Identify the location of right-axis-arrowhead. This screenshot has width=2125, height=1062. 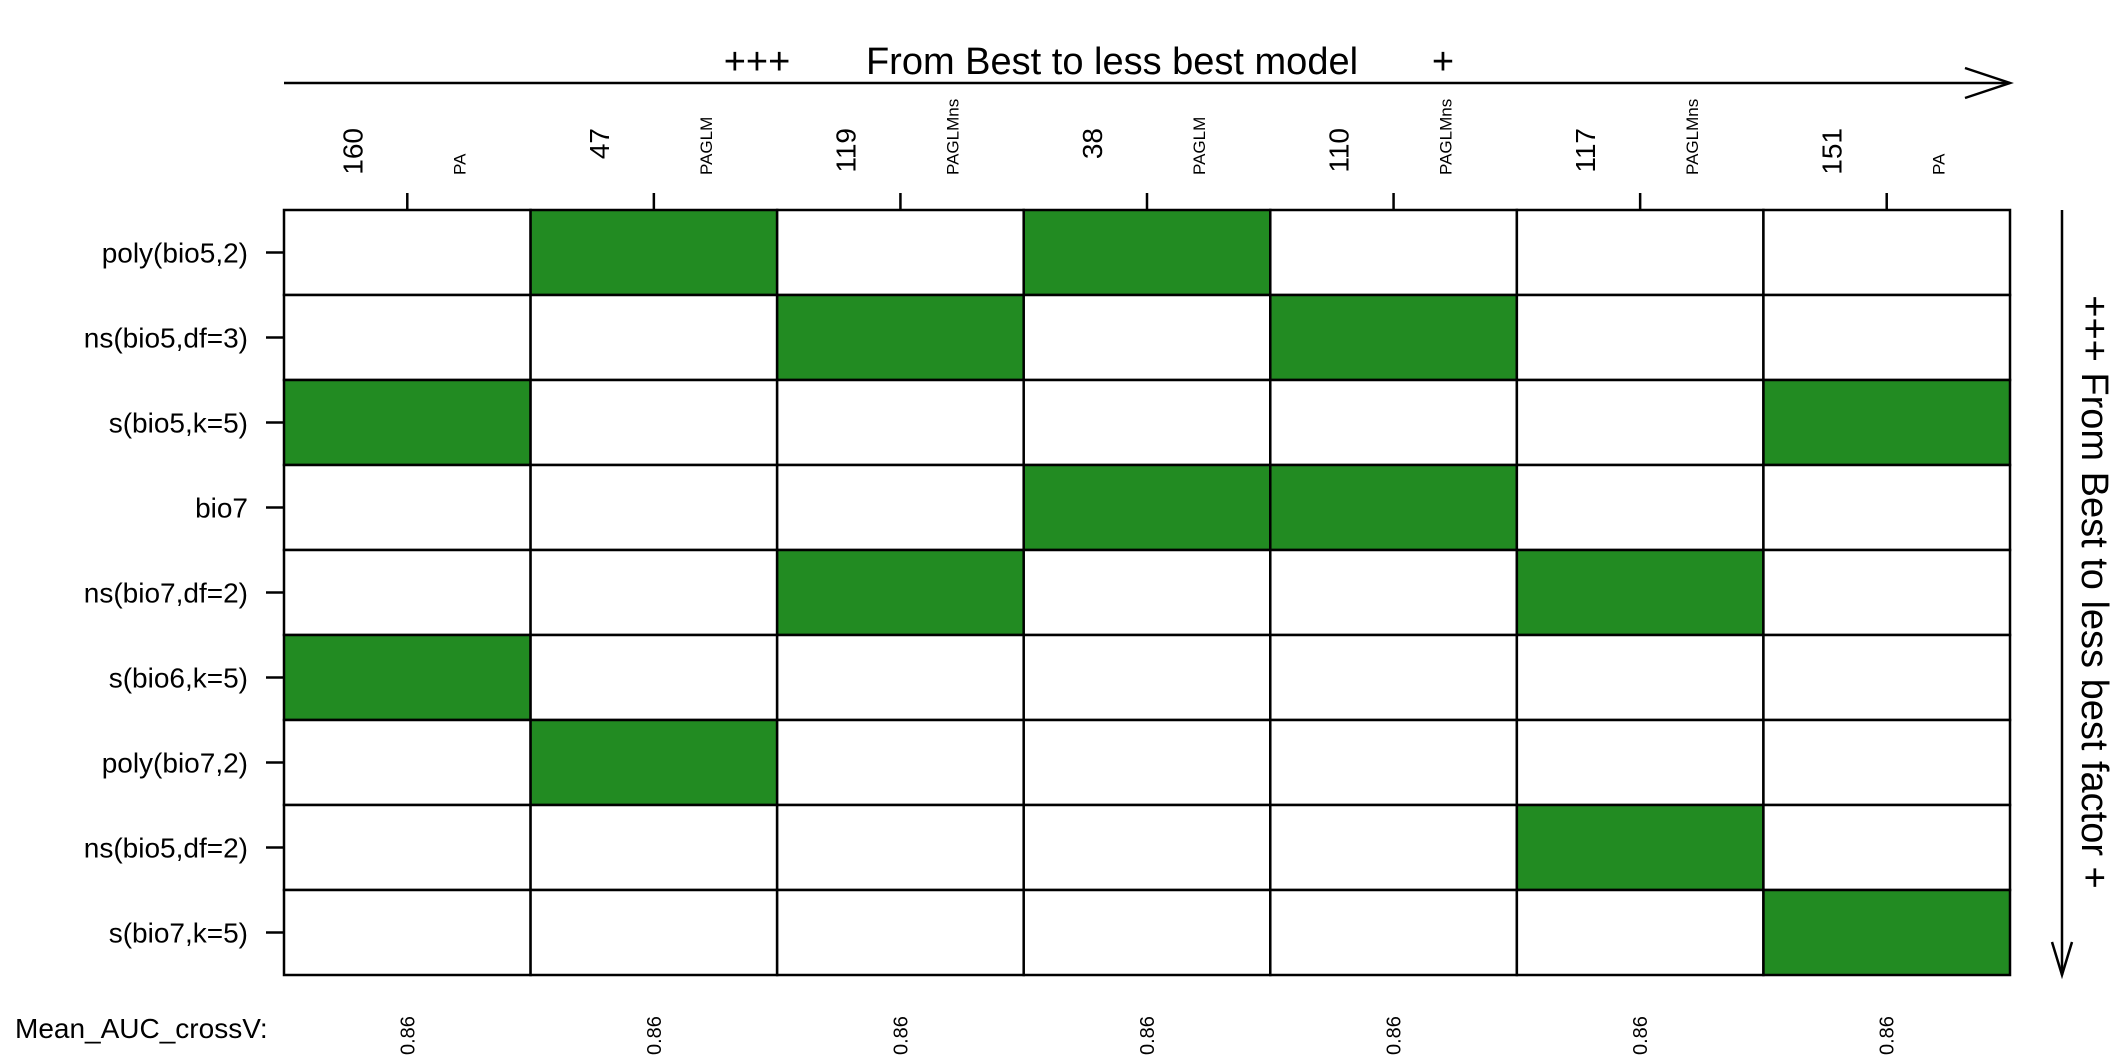
(2062, 960).